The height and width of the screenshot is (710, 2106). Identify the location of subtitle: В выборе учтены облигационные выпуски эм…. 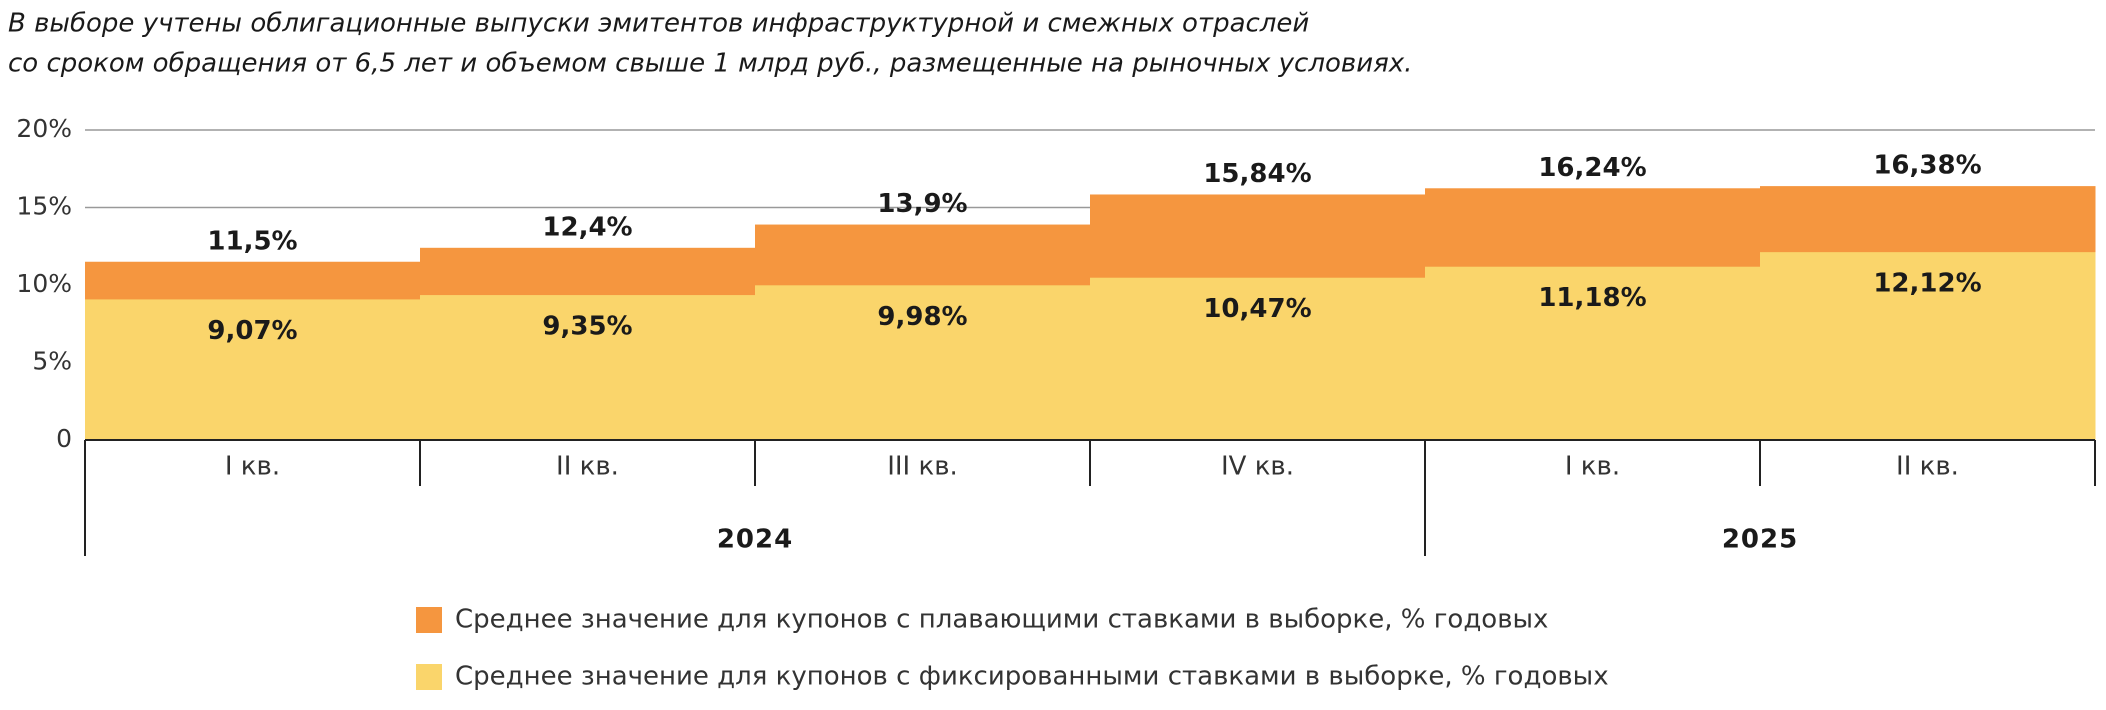
(658, 24).